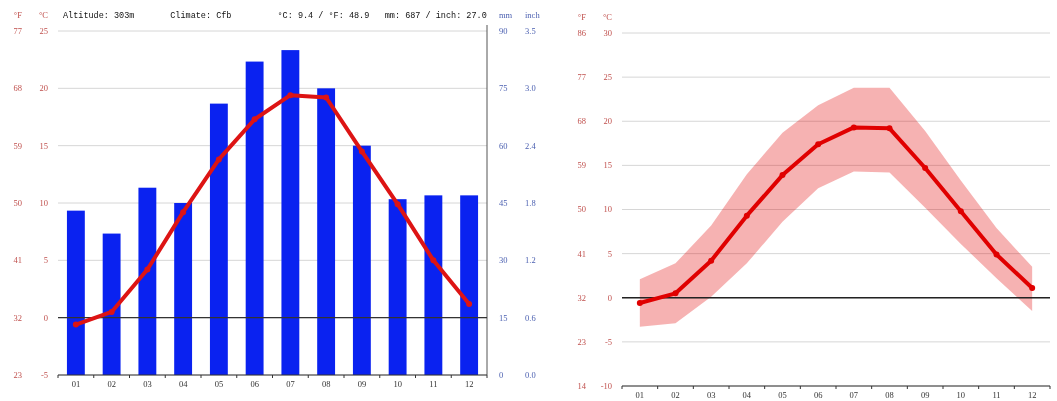 The height and width of the screenshot is (401, 1057). I want to click on y2-tick-label: 15, so click(503, 317).